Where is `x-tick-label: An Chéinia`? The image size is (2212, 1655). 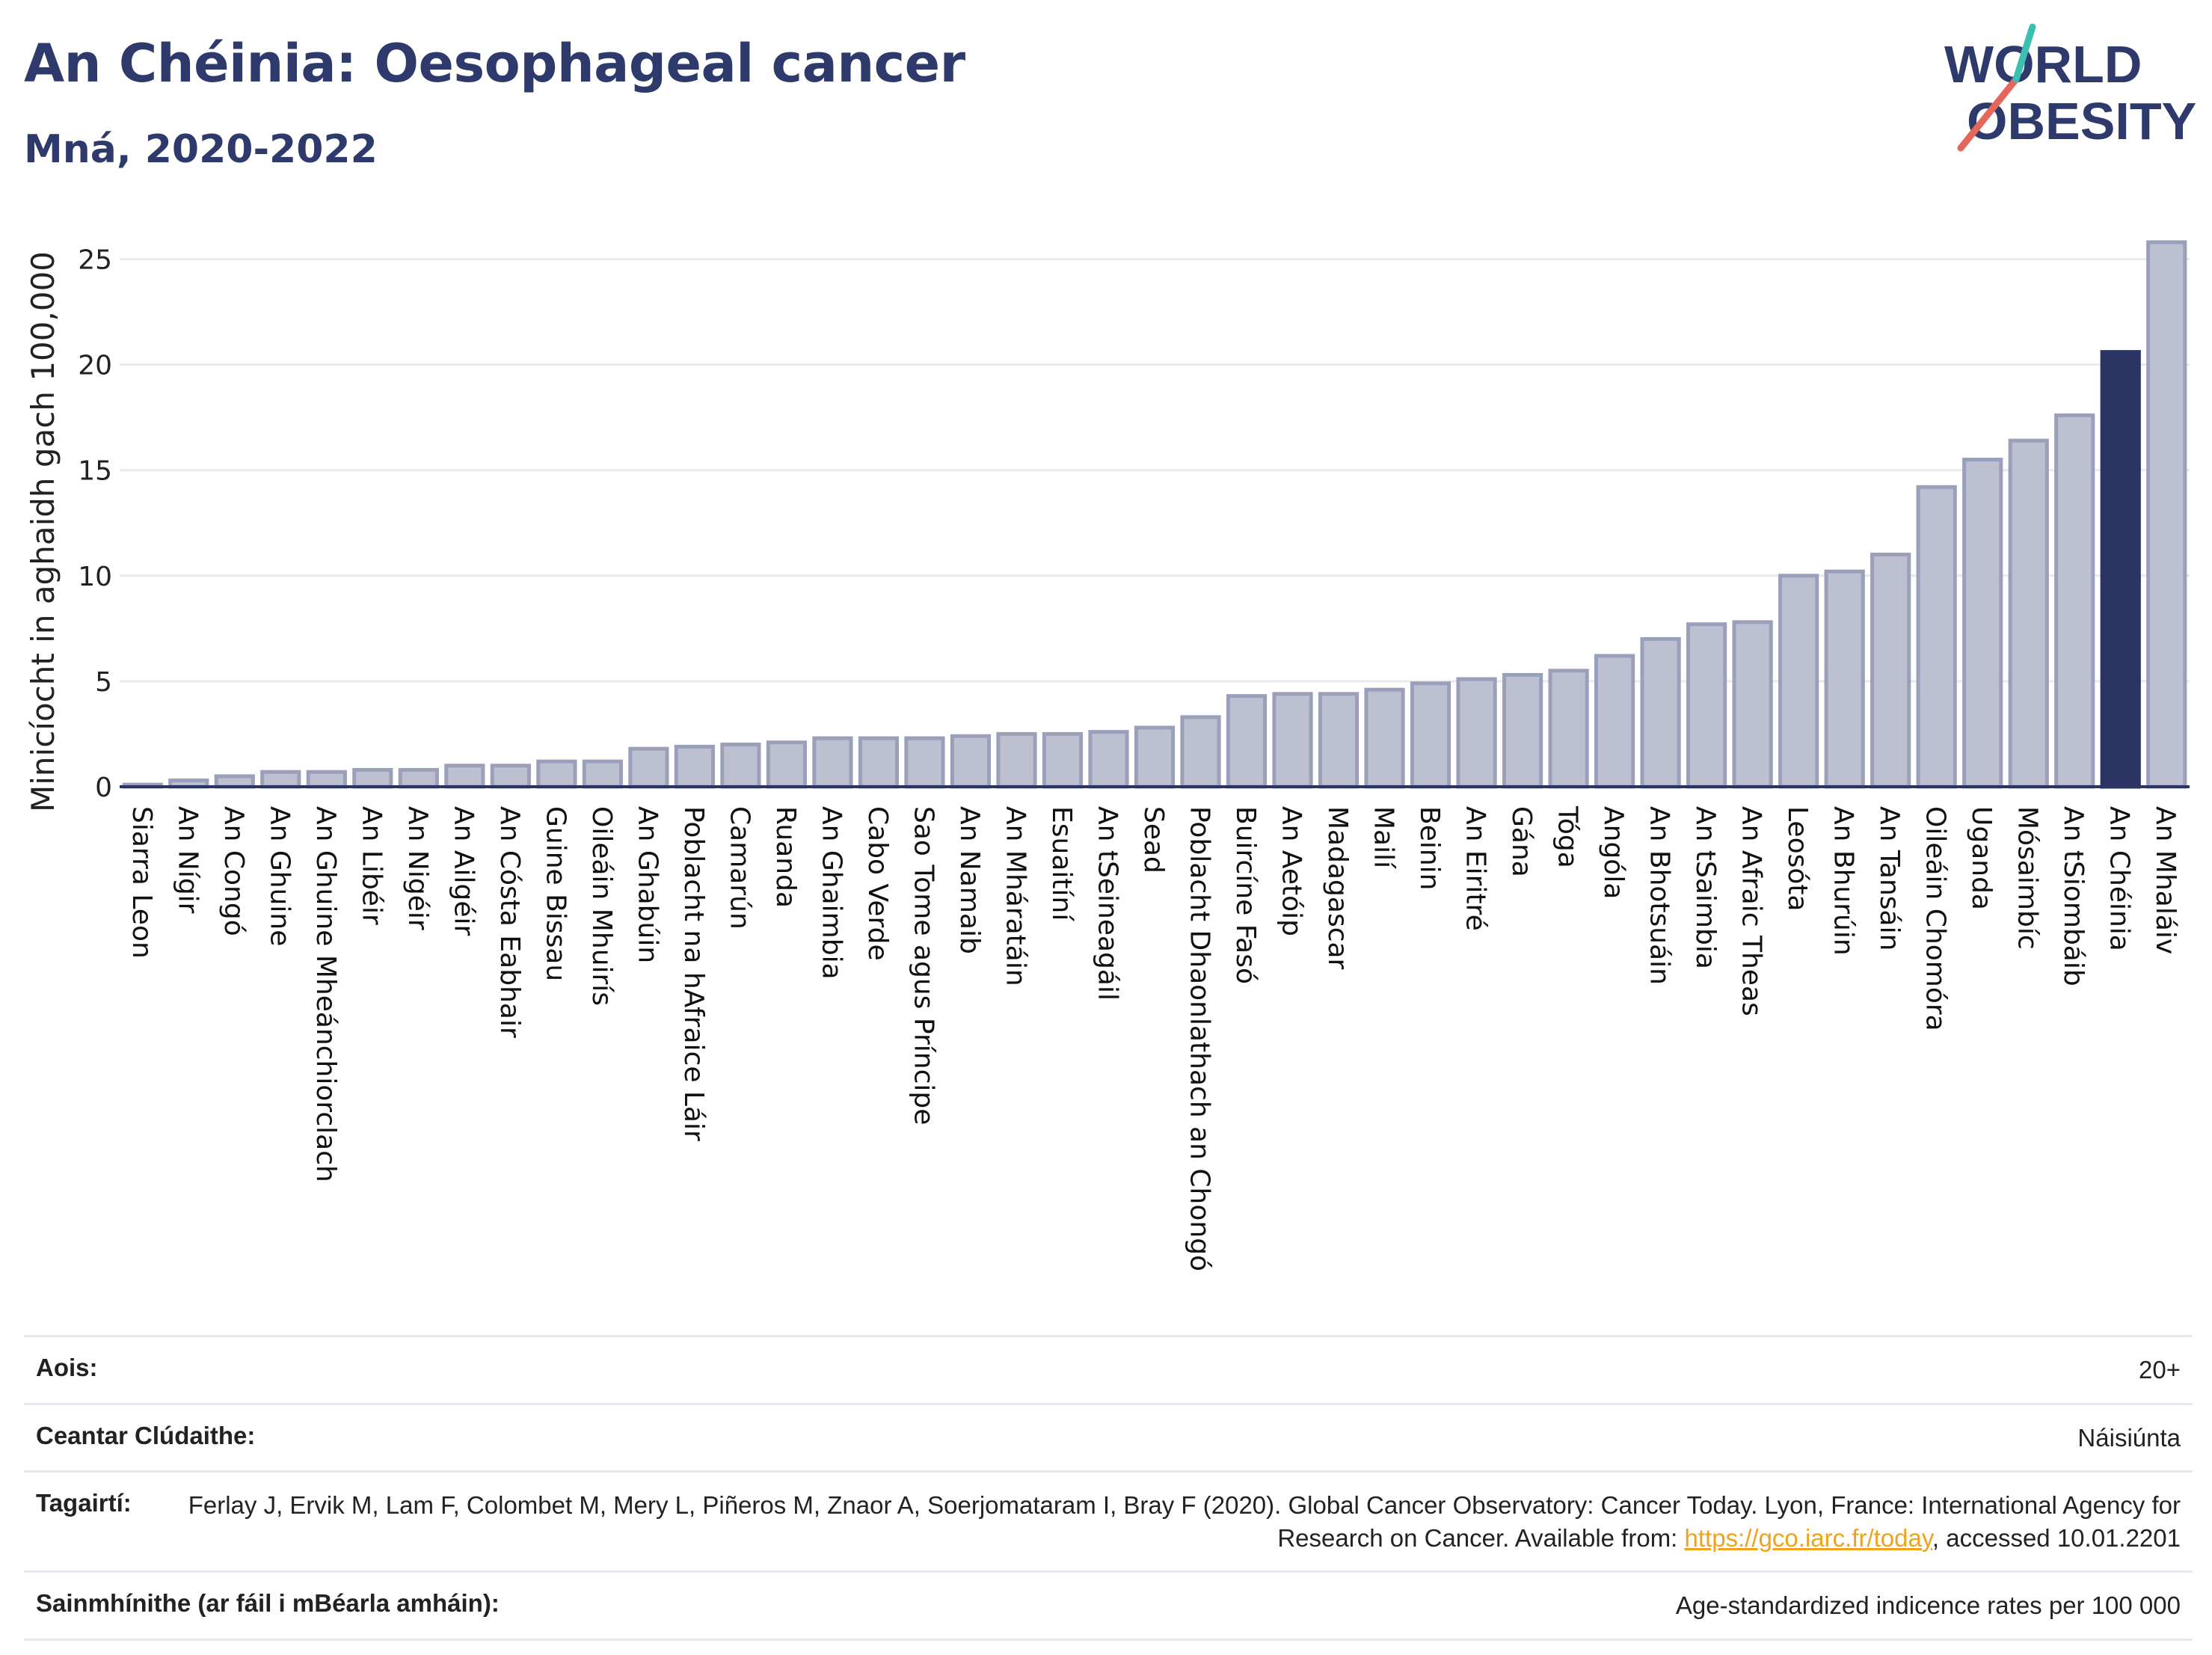
x-tick-label: An Chéinia is located at coordinates (2119, 878).